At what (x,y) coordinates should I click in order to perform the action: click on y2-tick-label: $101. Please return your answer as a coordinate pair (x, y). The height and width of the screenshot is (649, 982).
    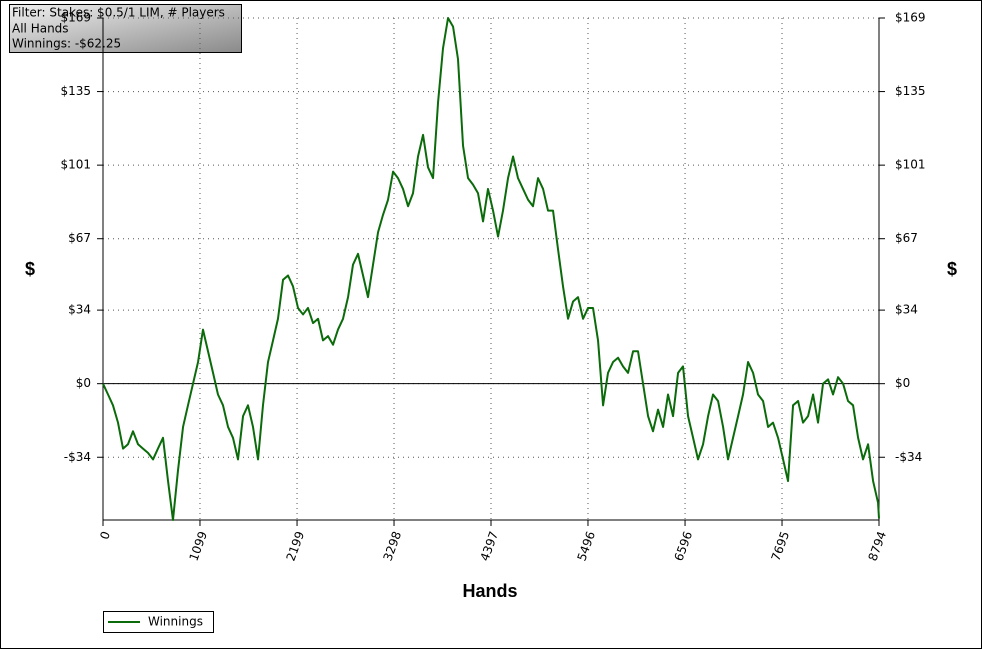
    Looking at the image, I should click on (910, 165).